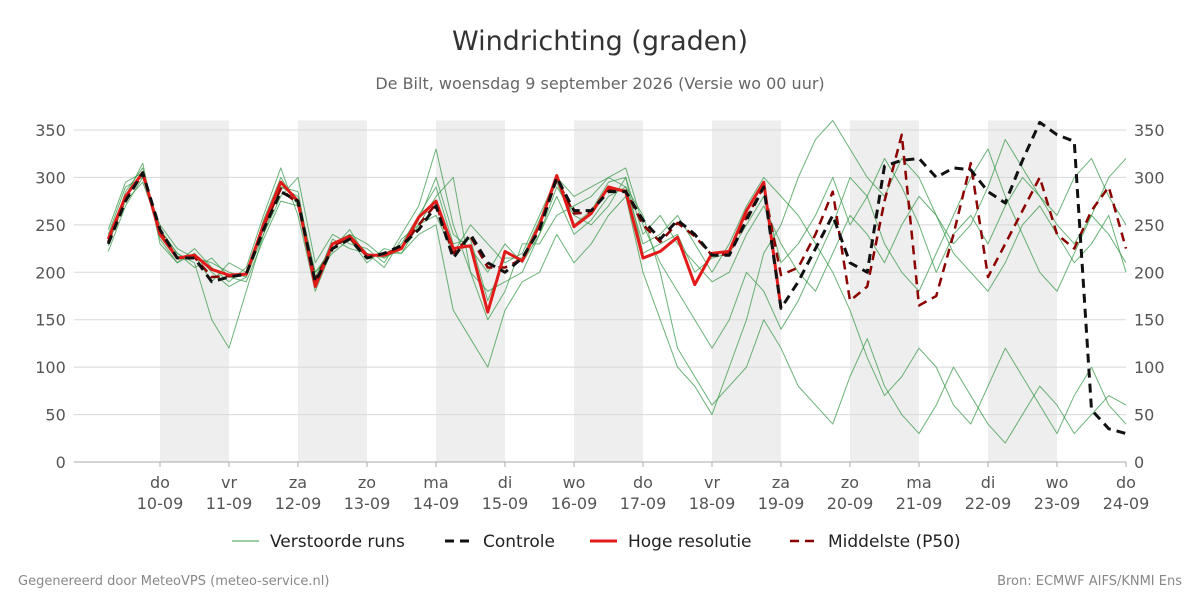 This screenshot has width=1200, height=600. Describe the element at coordinates (574, 493) in the screenshot. I see `x-tick-label: wo 16-09` at that location.